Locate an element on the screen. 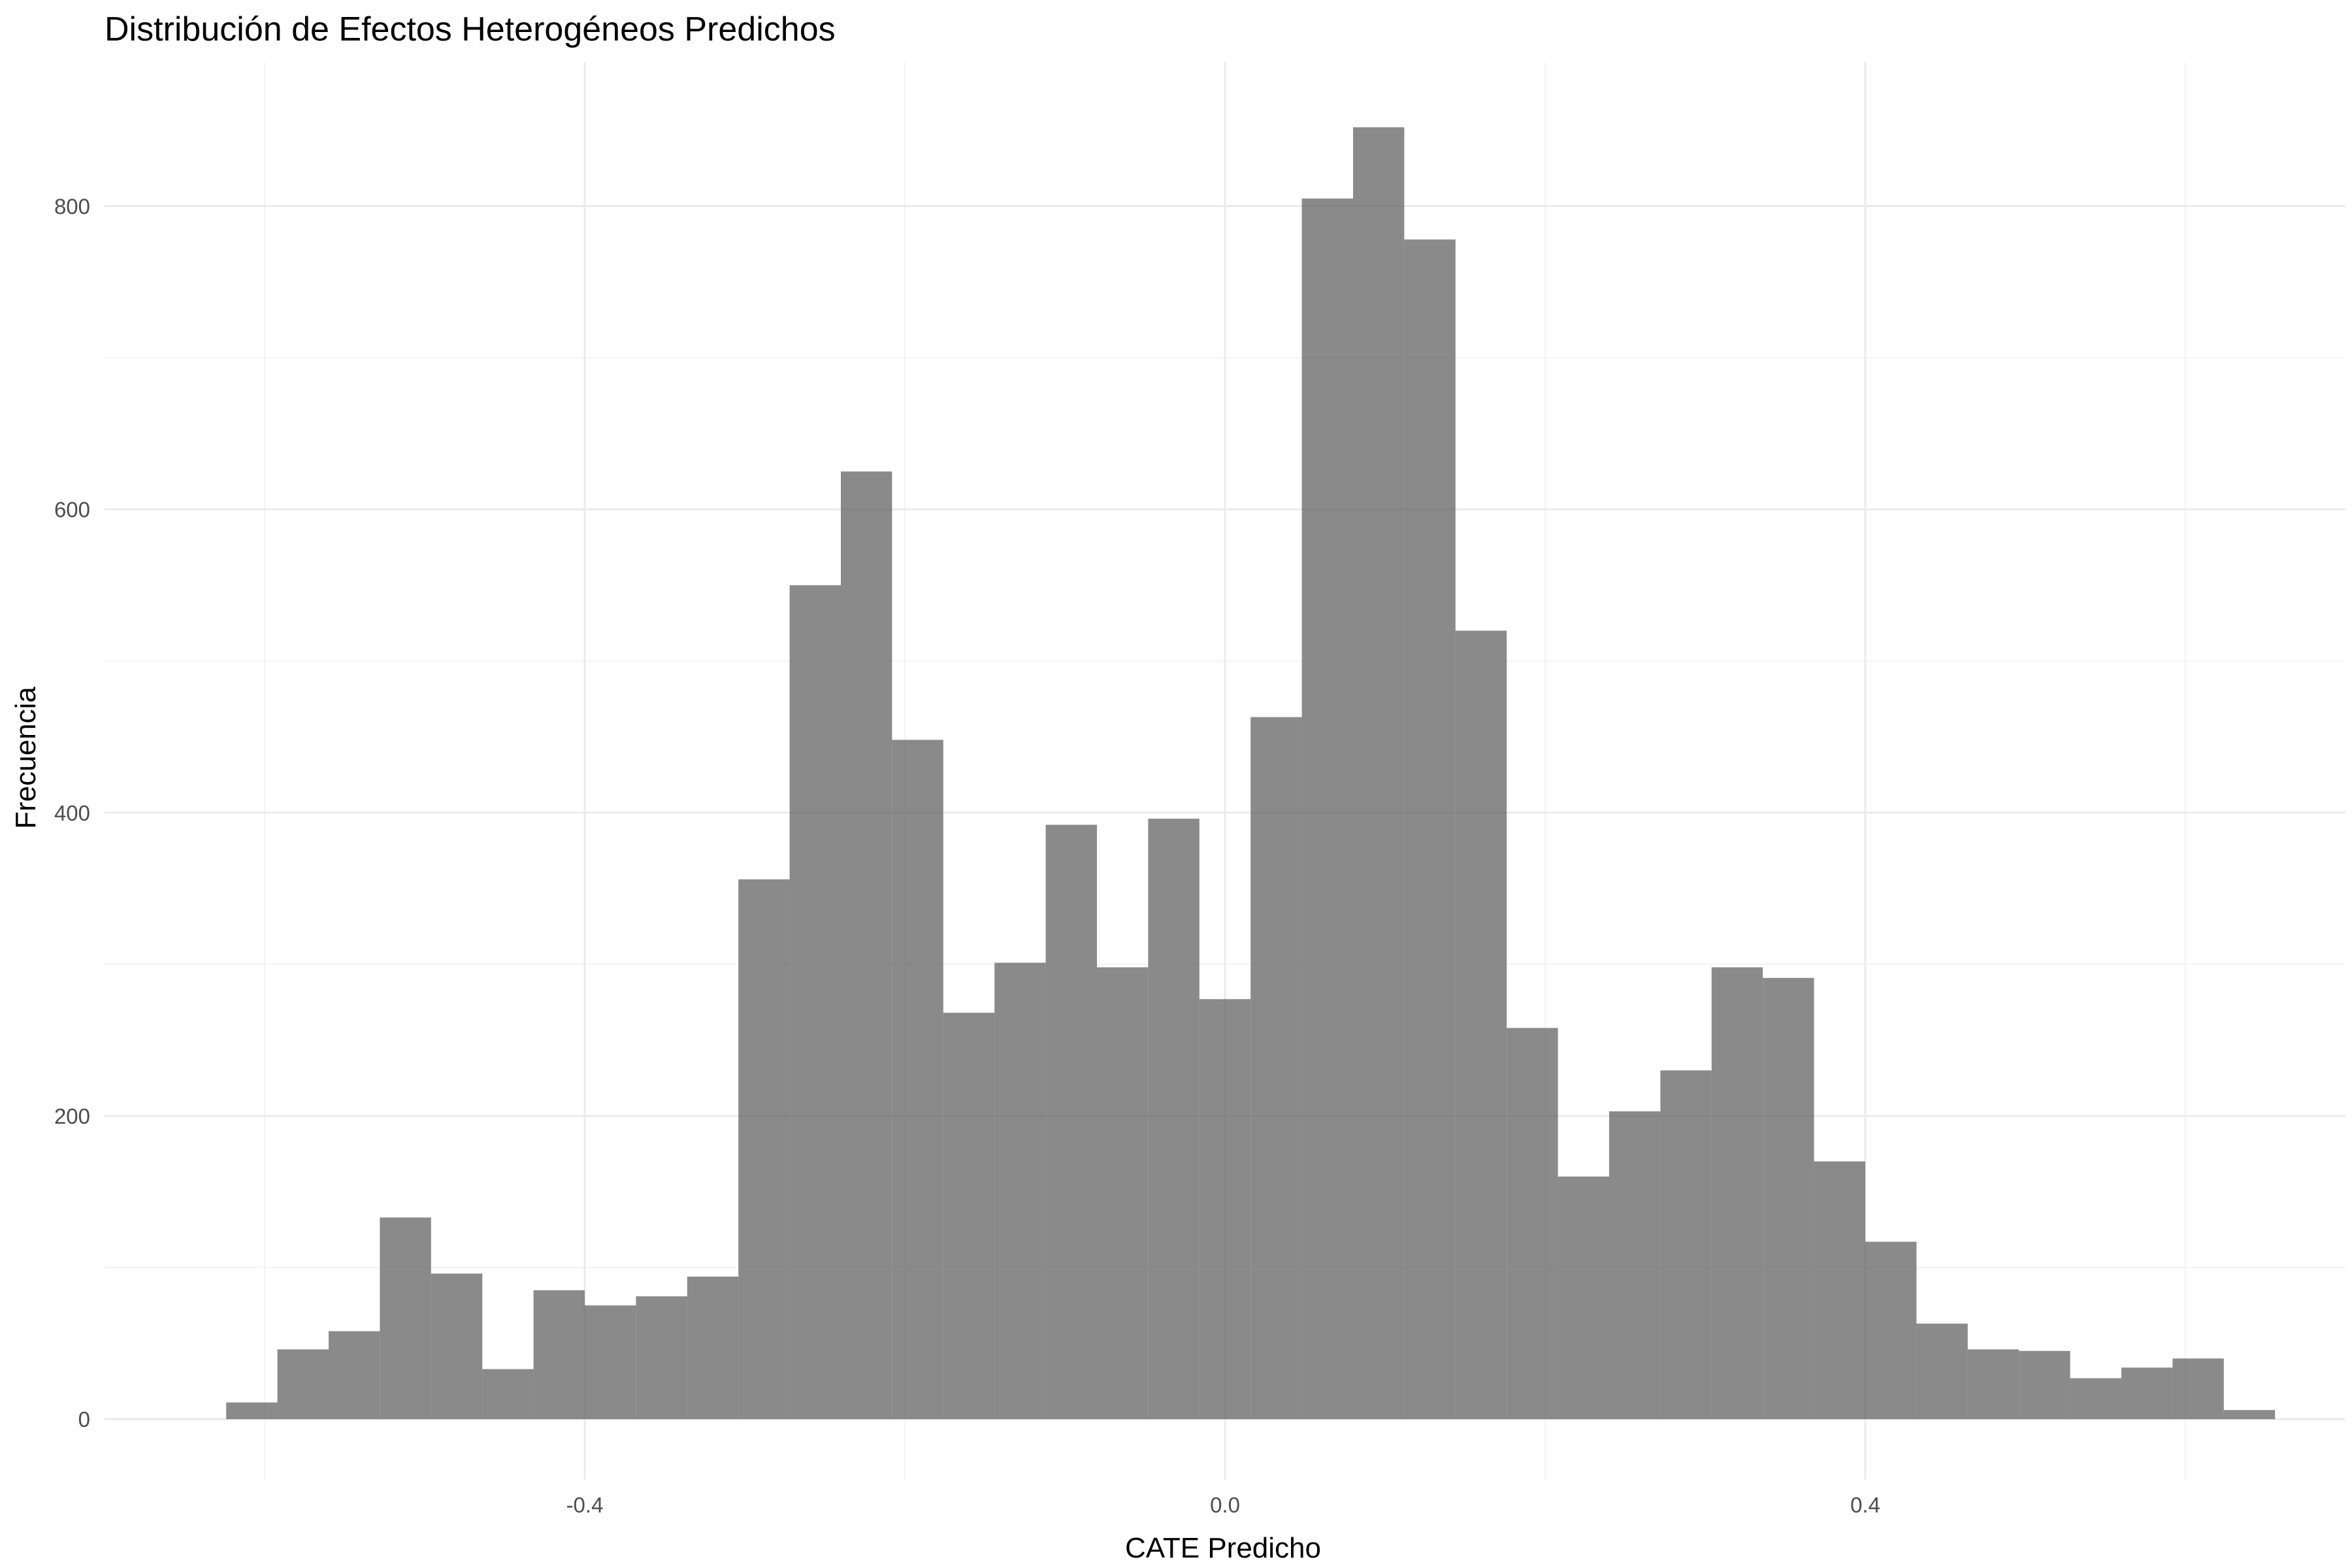  y-axis-ticks: 0 200 400 600 800 is located at coordinates (72, 812).